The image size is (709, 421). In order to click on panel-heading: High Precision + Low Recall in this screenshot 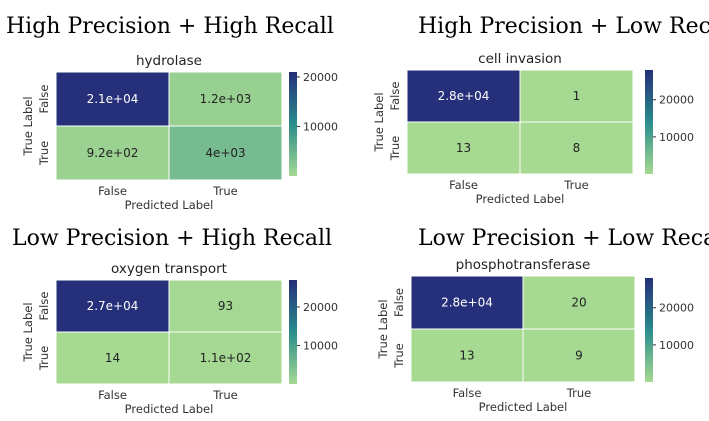, I will do `click(563, 26)`.